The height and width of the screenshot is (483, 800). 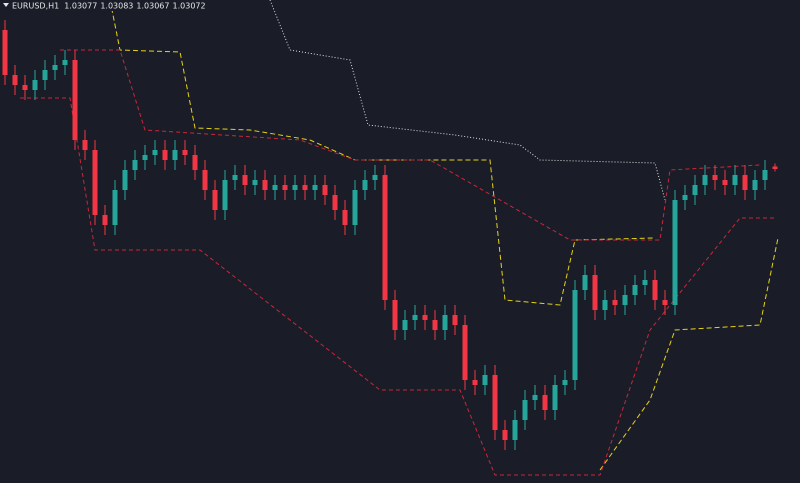 I want to click on header-bg, so click(x=80, y=5).